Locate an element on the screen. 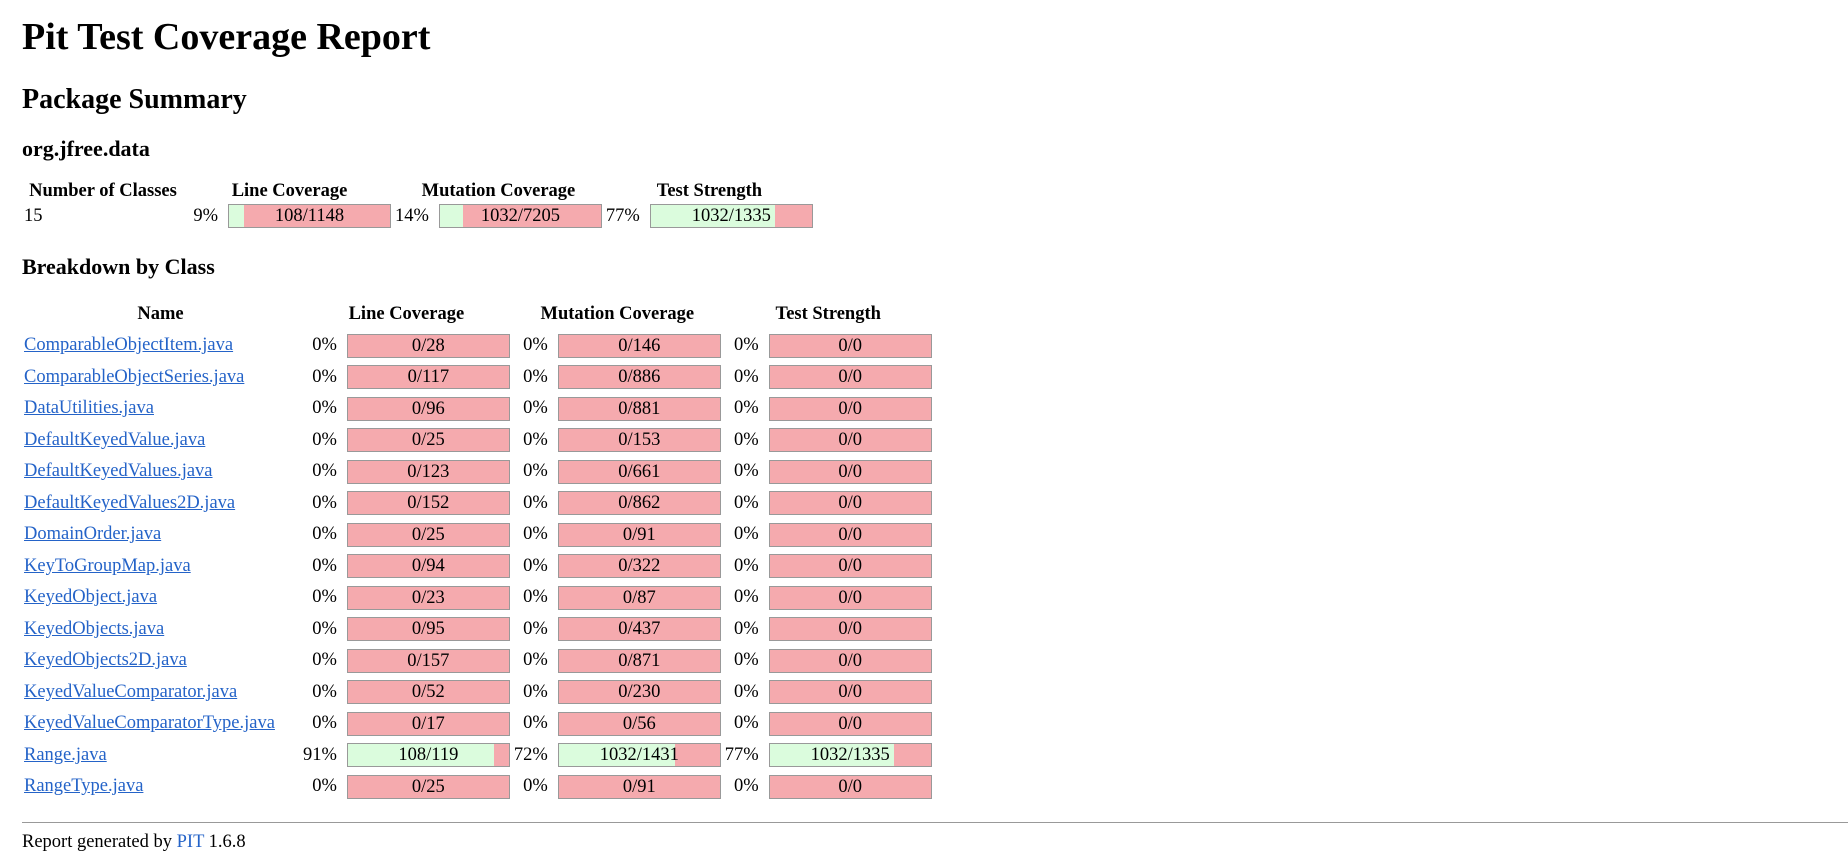  class-link: DefaultKeyedValues2D.java is located at coordinates (130, 502).